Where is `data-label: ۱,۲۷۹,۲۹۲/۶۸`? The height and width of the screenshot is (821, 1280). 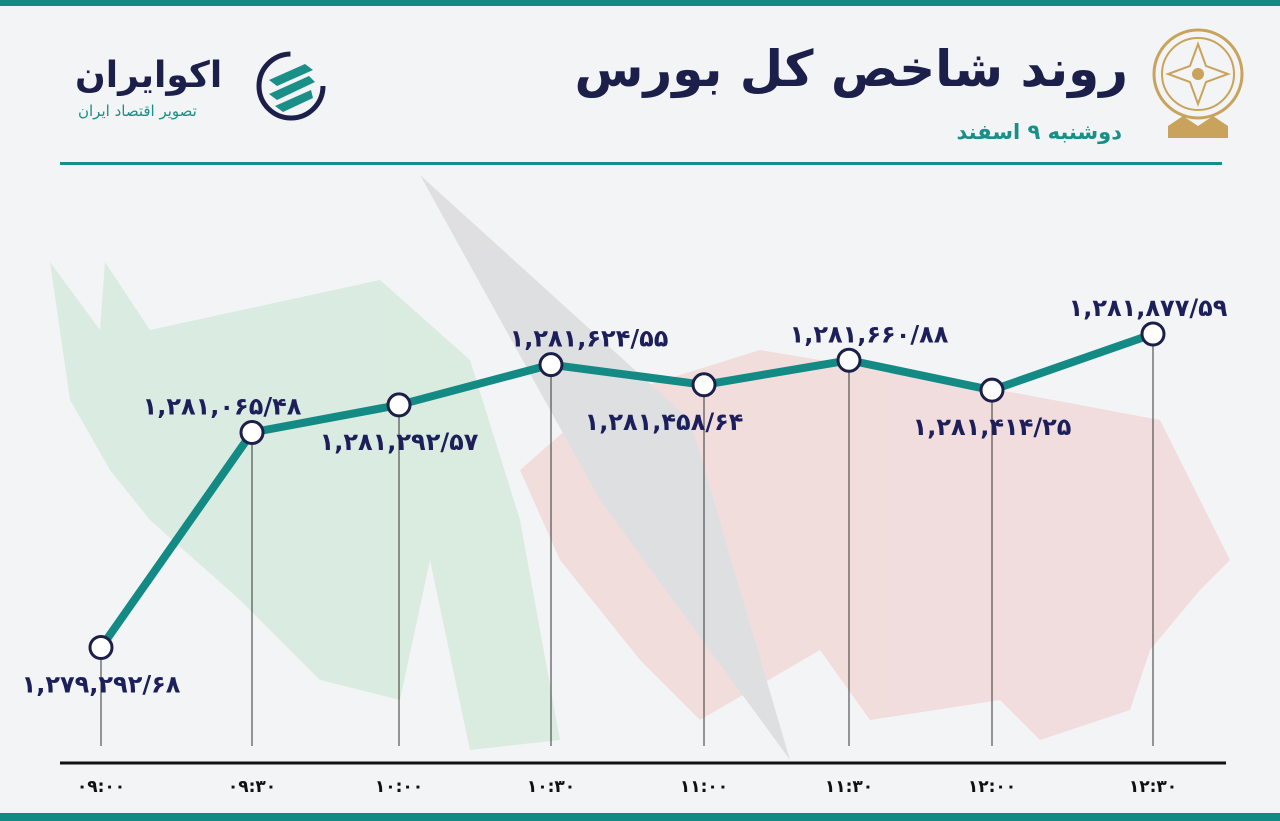
data-label: ۱,۲۷۹,۲۹۲/۶۸ is located at coordinates (101, 685).